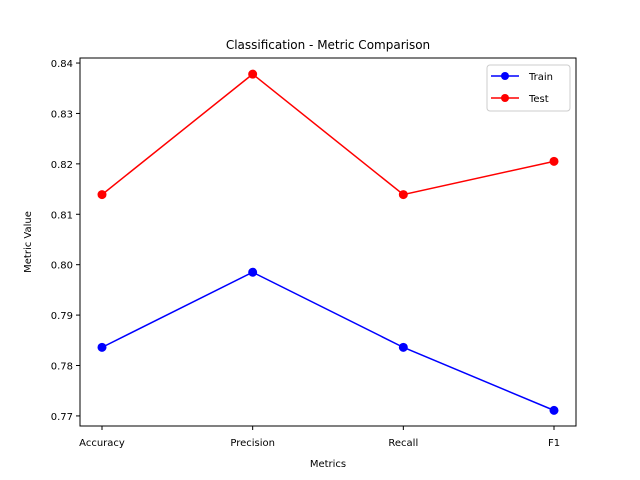 The image size is (640, 480). Describe the element at coordinates (328, 464) in the screenshot. I see `x-axis-label: Metrics` at that location.